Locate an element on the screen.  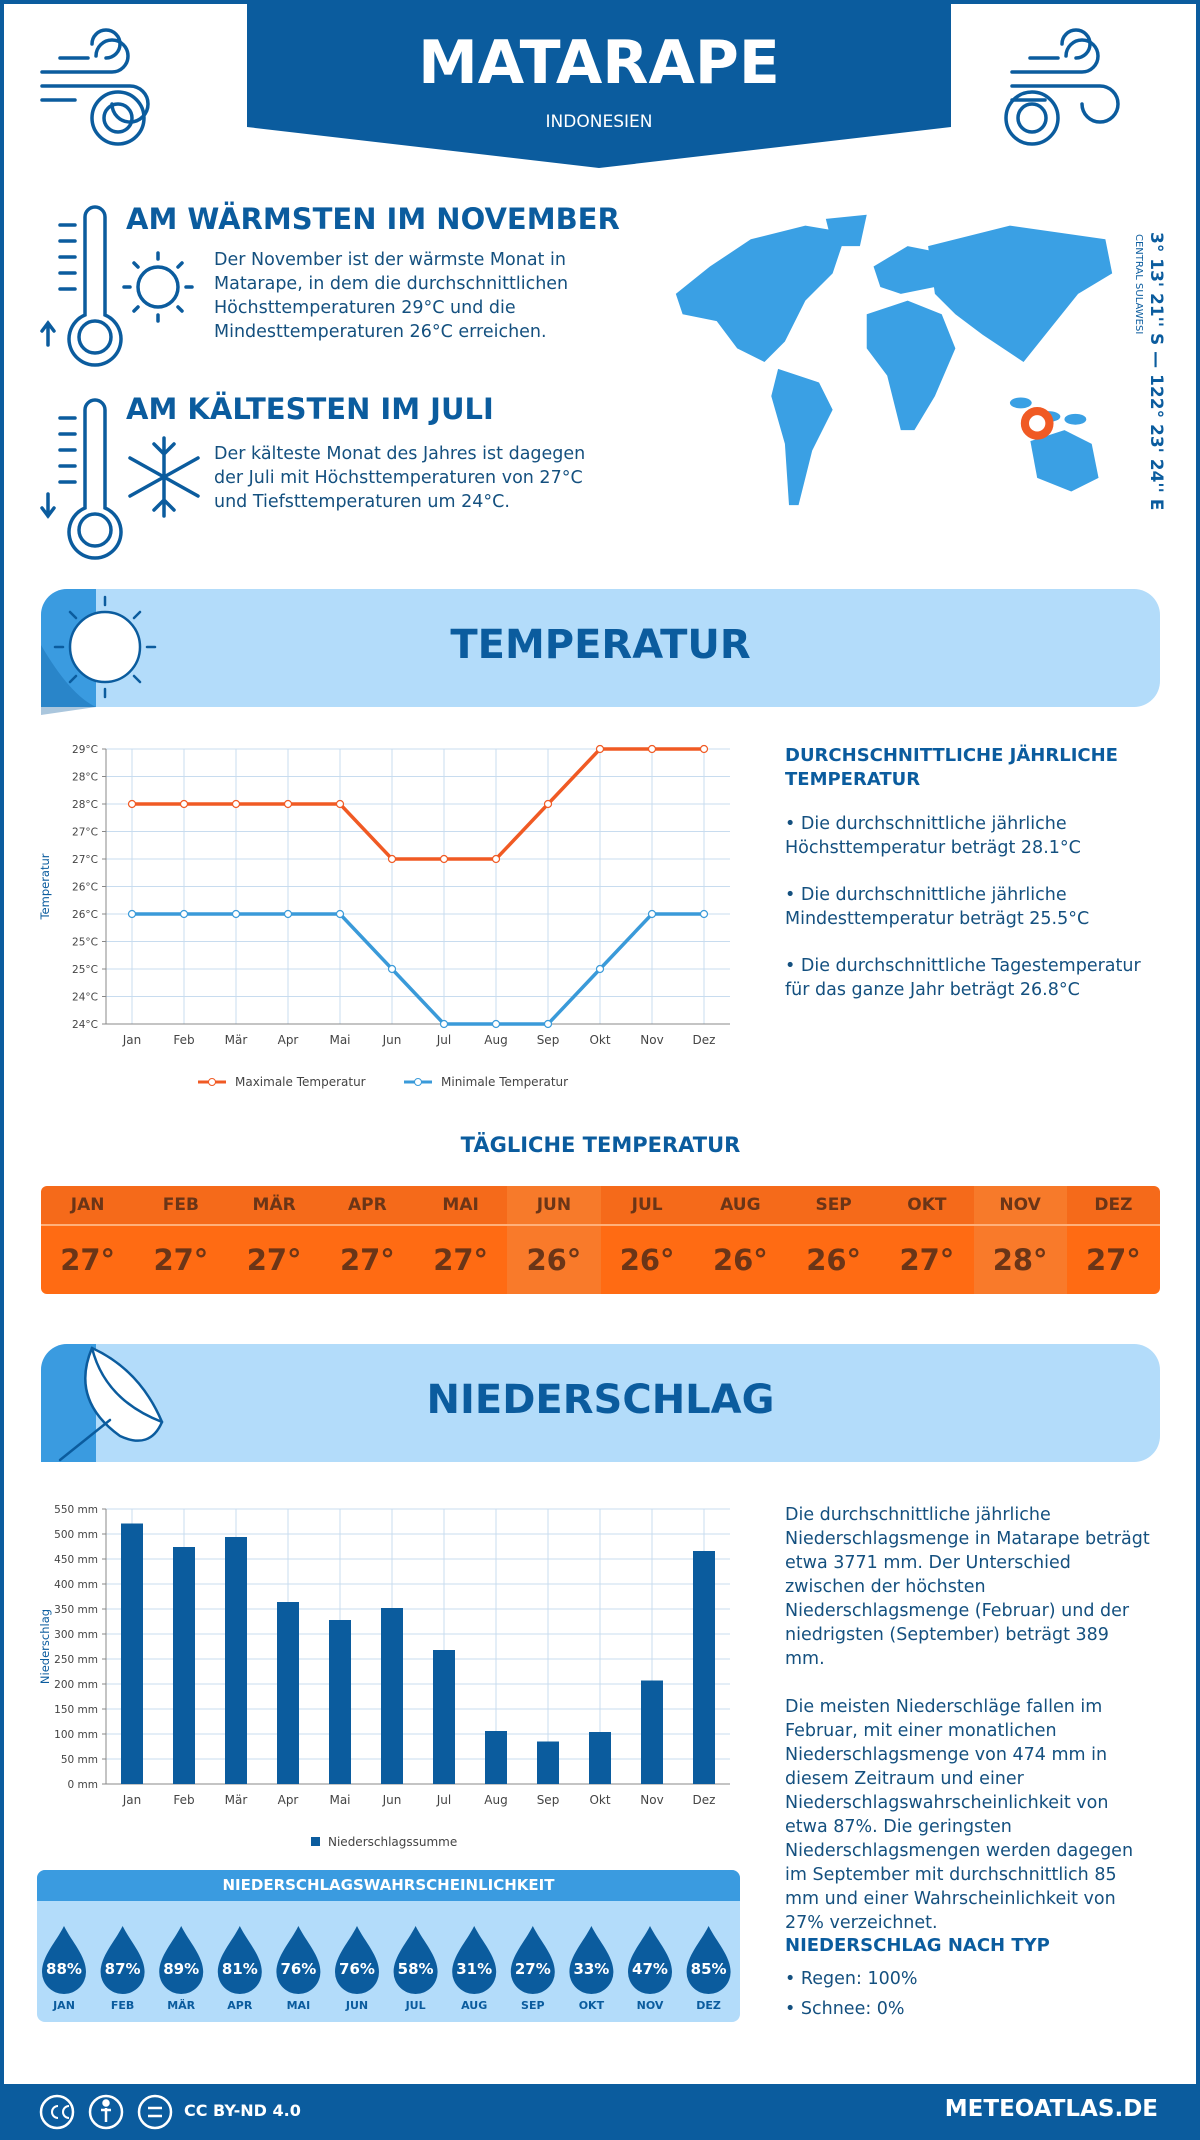
city-title: MATARAPE is located at coordinates (599, 63).